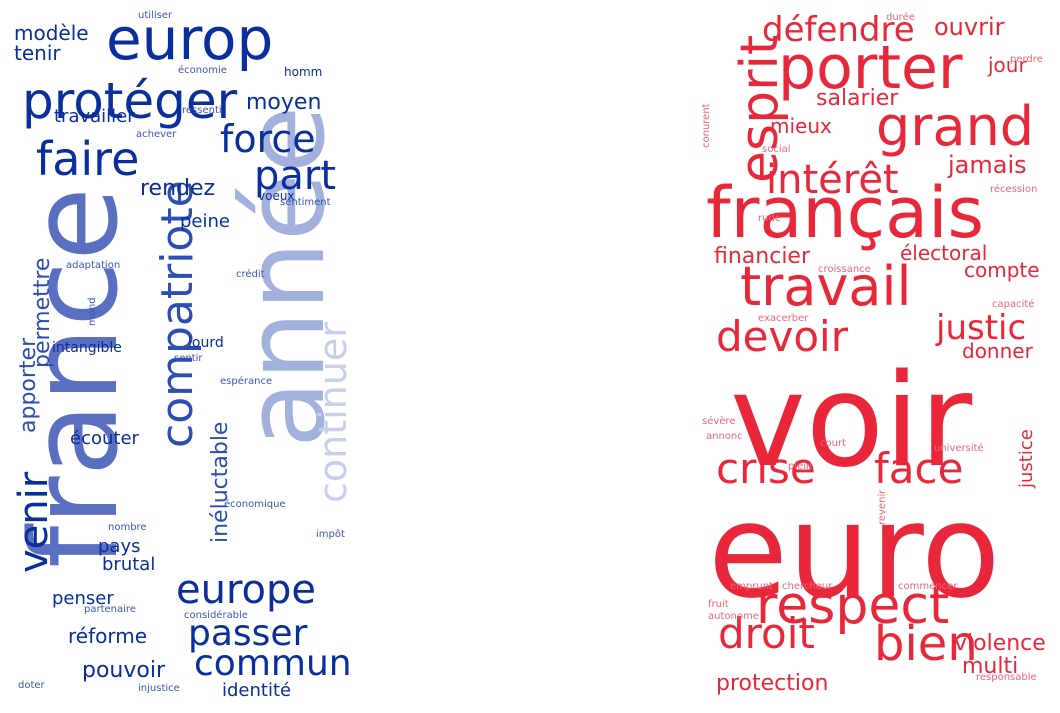  Describe the element at coordinates (127, 527) in the screenshot. I see `word-left: nombre` at that location.